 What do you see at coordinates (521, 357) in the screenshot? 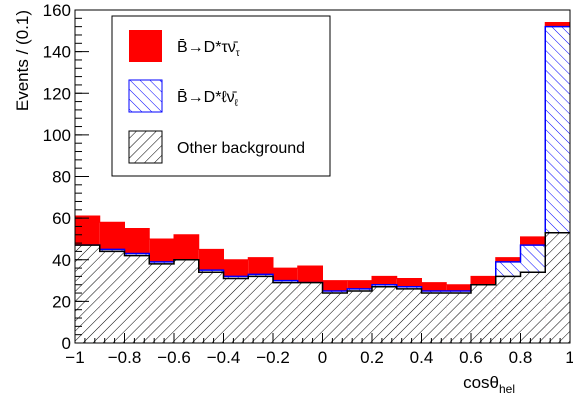
I see `x-tick-label: 0.8` at bounding box center [521, 357].